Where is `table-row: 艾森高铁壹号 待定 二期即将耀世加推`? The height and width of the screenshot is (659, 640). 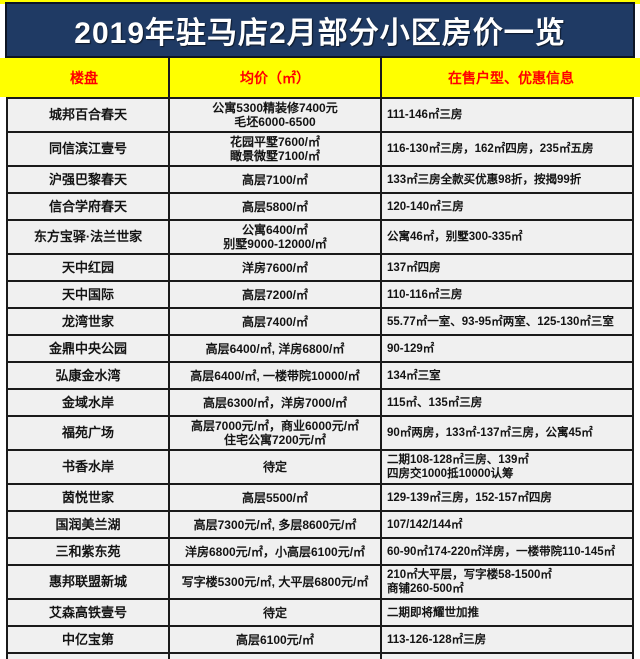
table-row: 艾森高铁壹号 待定 二期即将耀世加推 is located at coordinates (320, 613).